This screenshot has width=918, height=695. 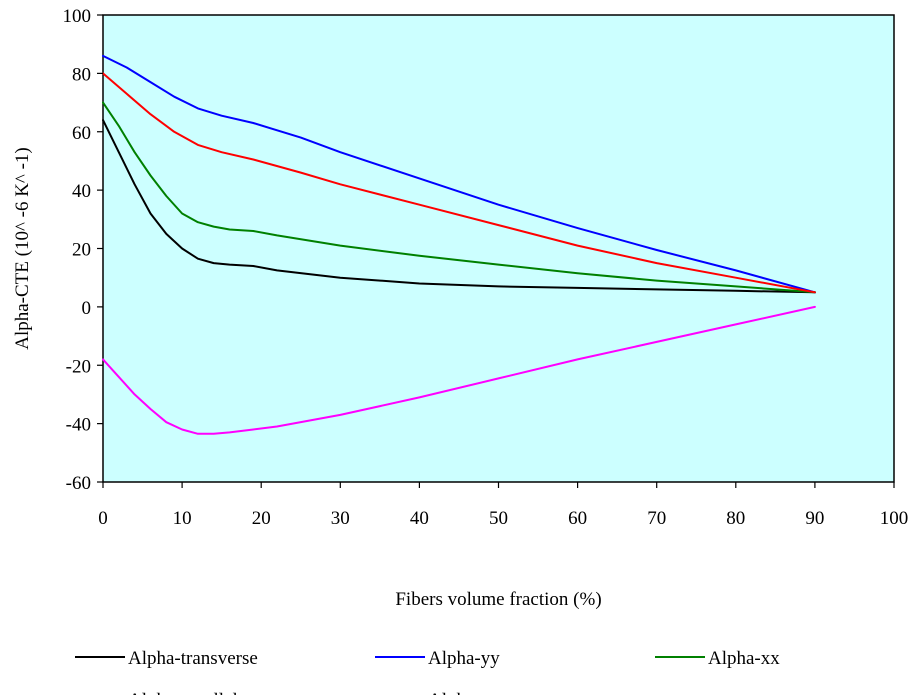 What do you see at coordinates (81, 250) in the screenshot?
I see `y-tick-label: 20` at bounding box center [81, 250].